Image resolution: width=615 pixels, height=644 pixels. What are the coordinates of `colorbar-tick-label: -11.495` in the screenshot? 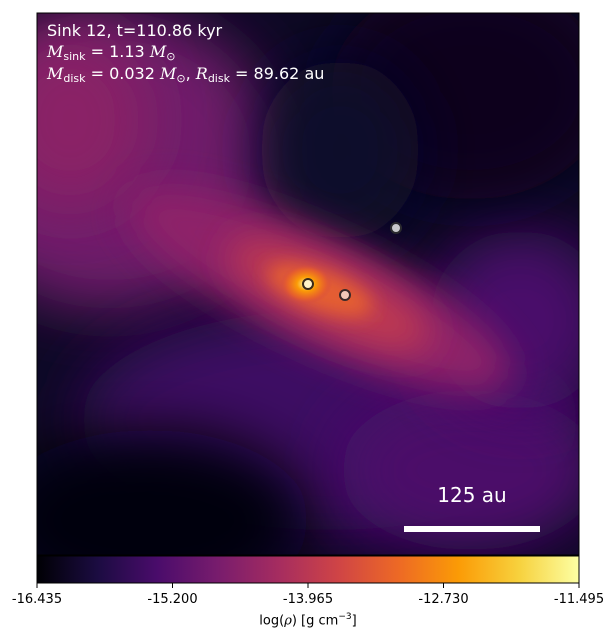 It's located at (579, 599).